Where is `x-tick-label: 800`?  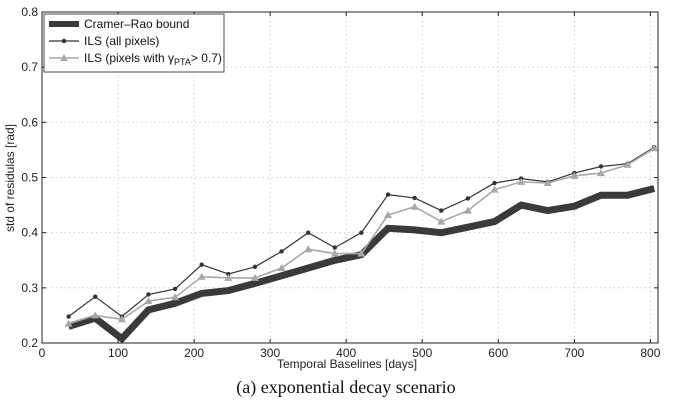 x-tick-label: 800 is located at coordinates (650, 353).